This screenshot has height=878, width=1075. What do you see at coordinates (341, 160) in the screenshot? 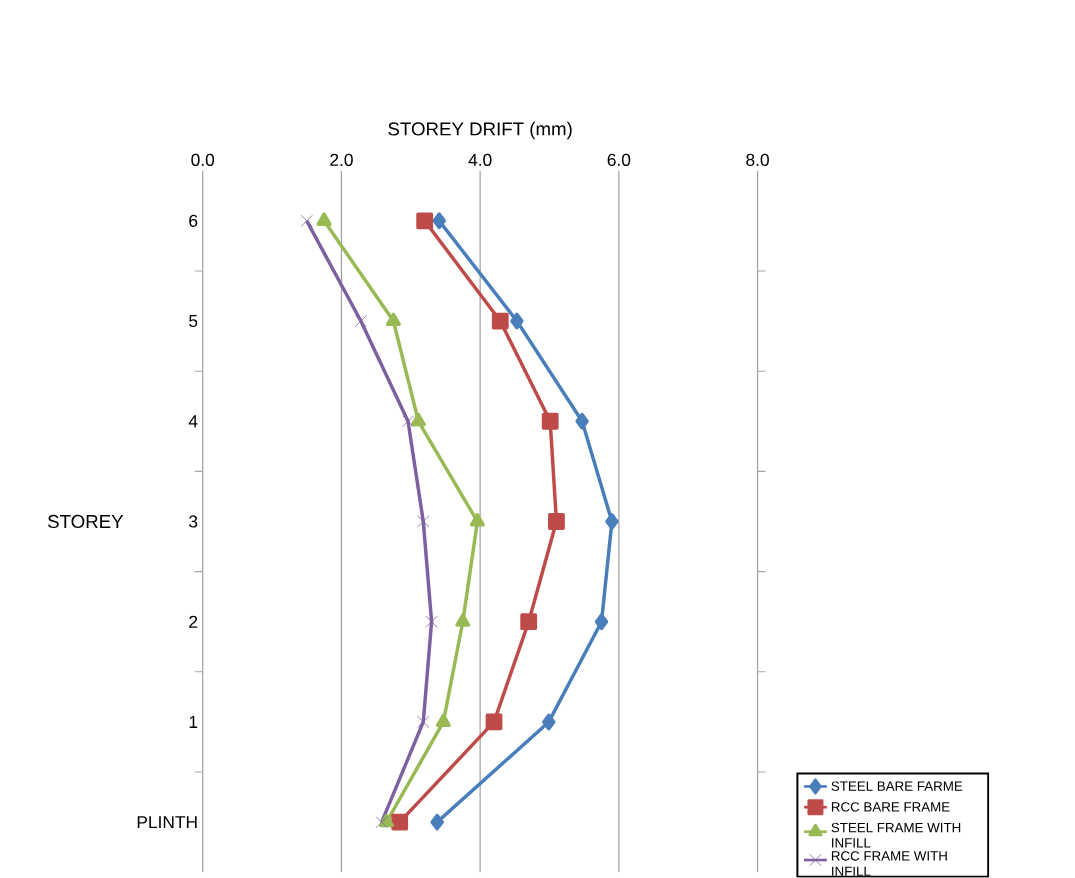
I see `x-tick-label: 2.0` at bounding box center [341, 160].